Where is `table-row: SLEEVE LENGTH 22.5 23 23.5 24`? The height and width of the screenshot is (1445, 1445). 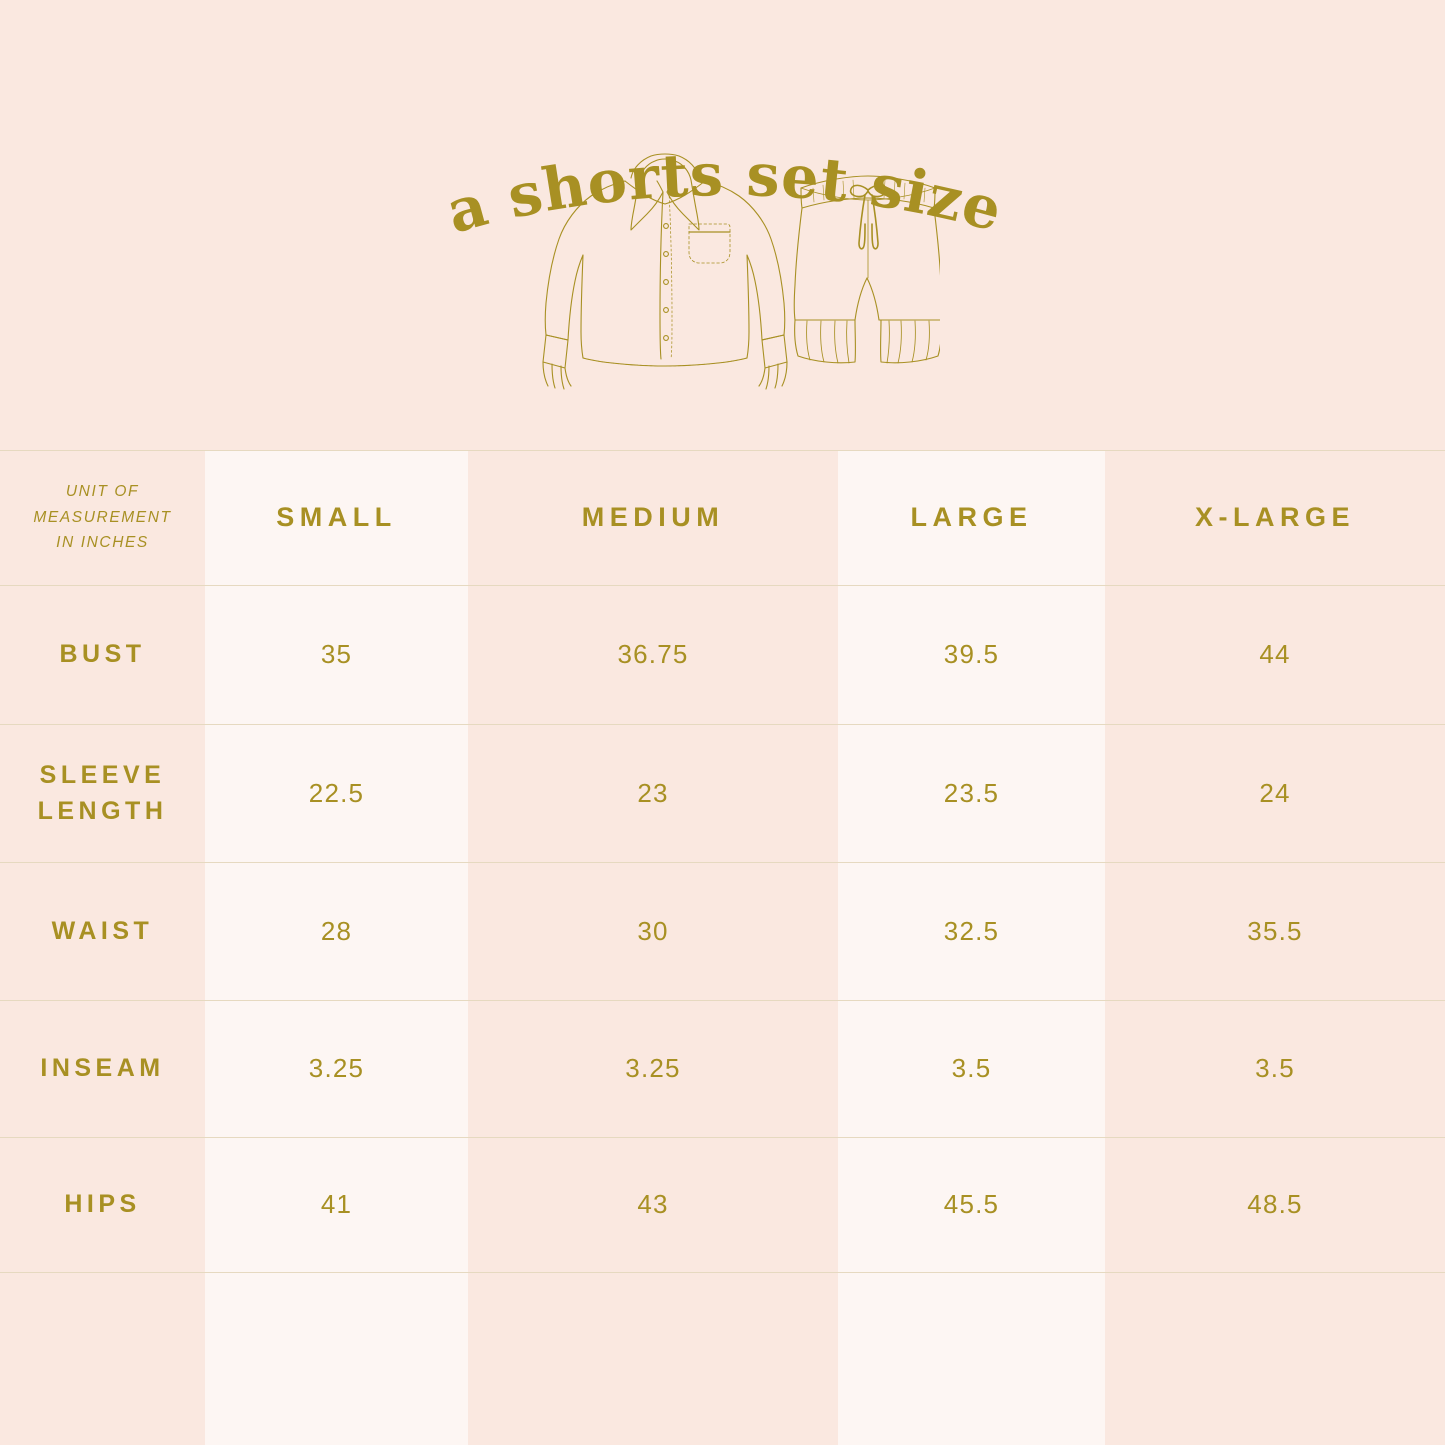
table-row: SLEEVE LENGTH 22.5 23 23.5 24 is located at coordinates (722, 793).